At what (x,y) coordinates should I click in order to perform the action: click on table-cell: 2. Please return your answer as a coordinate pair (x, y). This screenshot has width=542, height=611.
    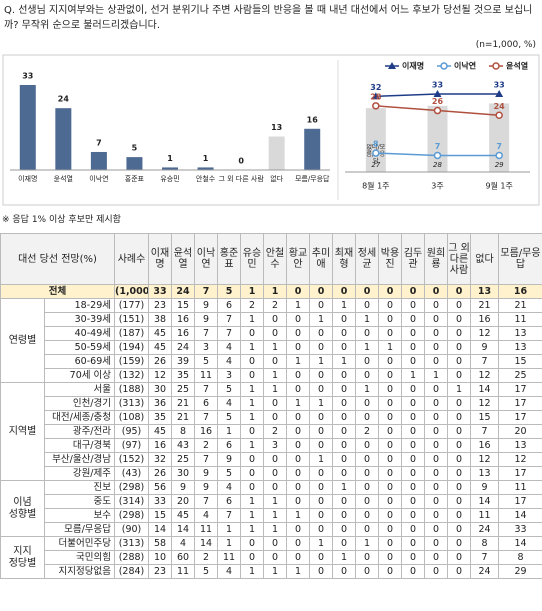
    Looking at the image, I should click on (275, 431).